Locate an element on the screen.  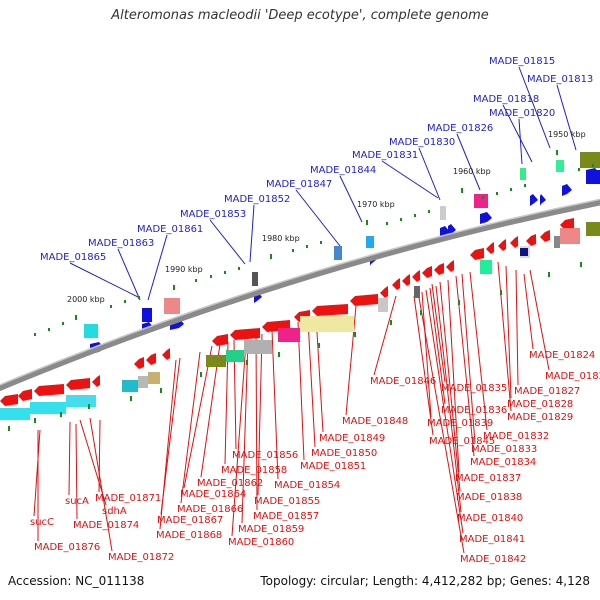
tick-label: 1970 kbp is located at coordinates (376, 204).